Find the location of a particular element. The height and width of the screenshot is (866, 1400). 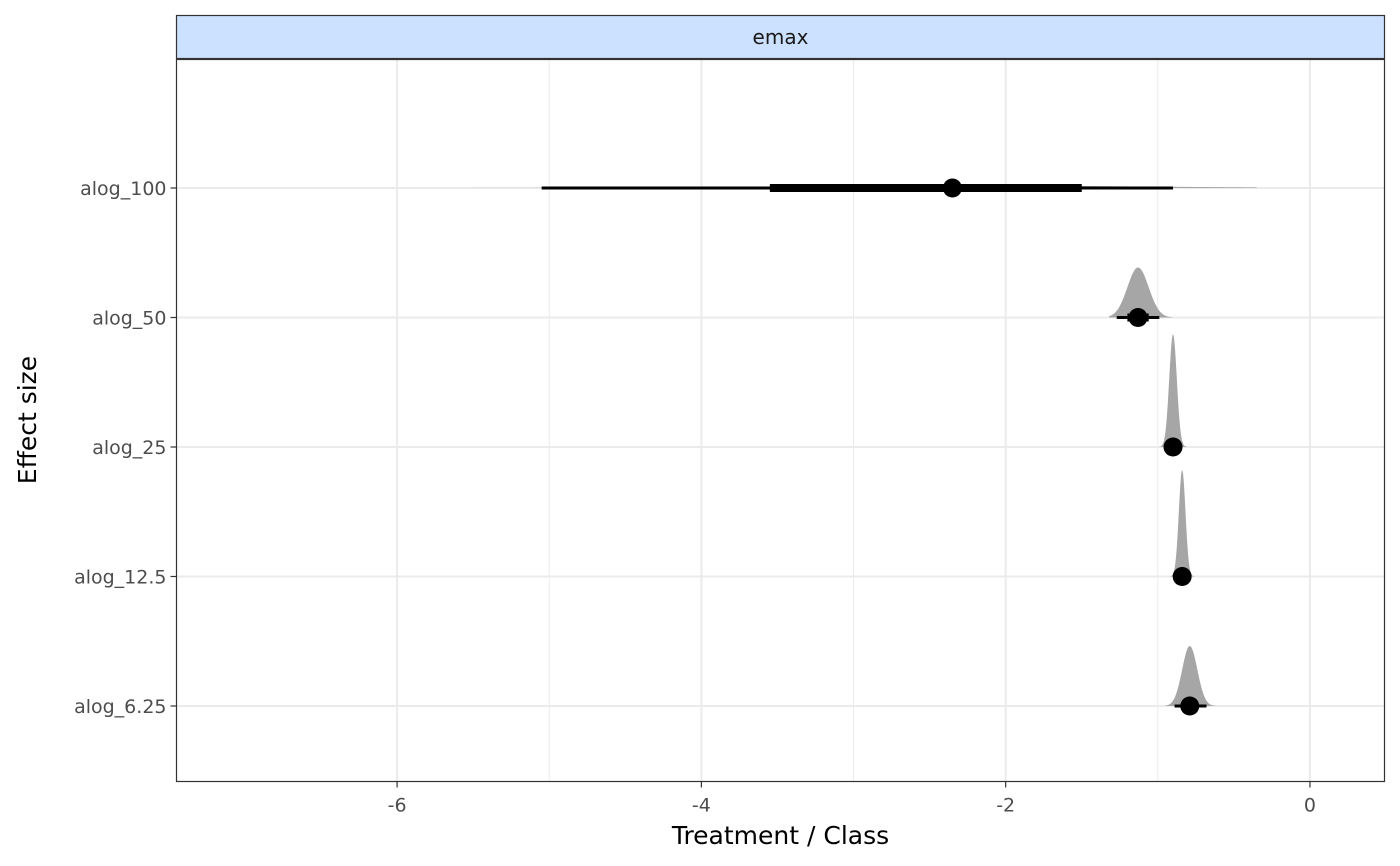

y-axis: alog_100 alog_50 alog_25 alog_12.5 alog_6.25 is located at coordinates (125, 448).